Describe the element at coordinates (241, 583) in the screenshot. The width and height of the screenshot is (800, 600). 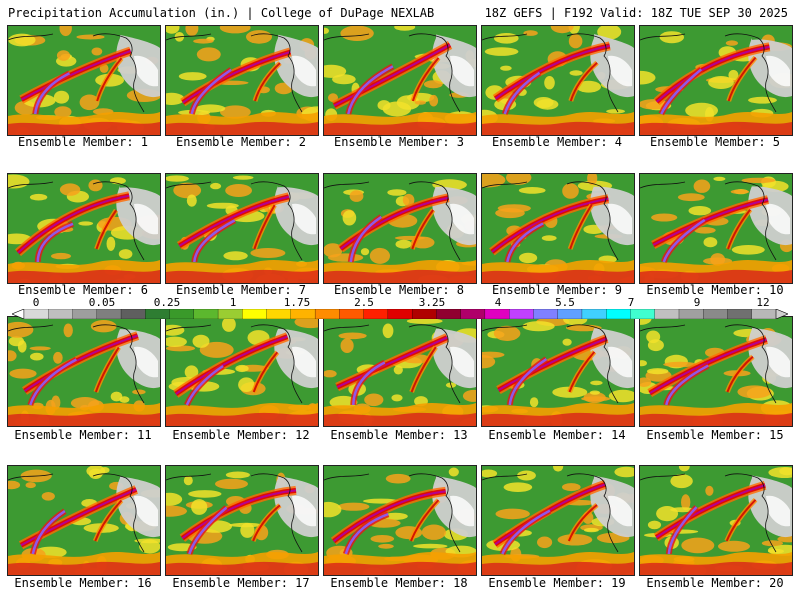
I see `ensemble-member-label: Ensemble Member: 17` at that location.